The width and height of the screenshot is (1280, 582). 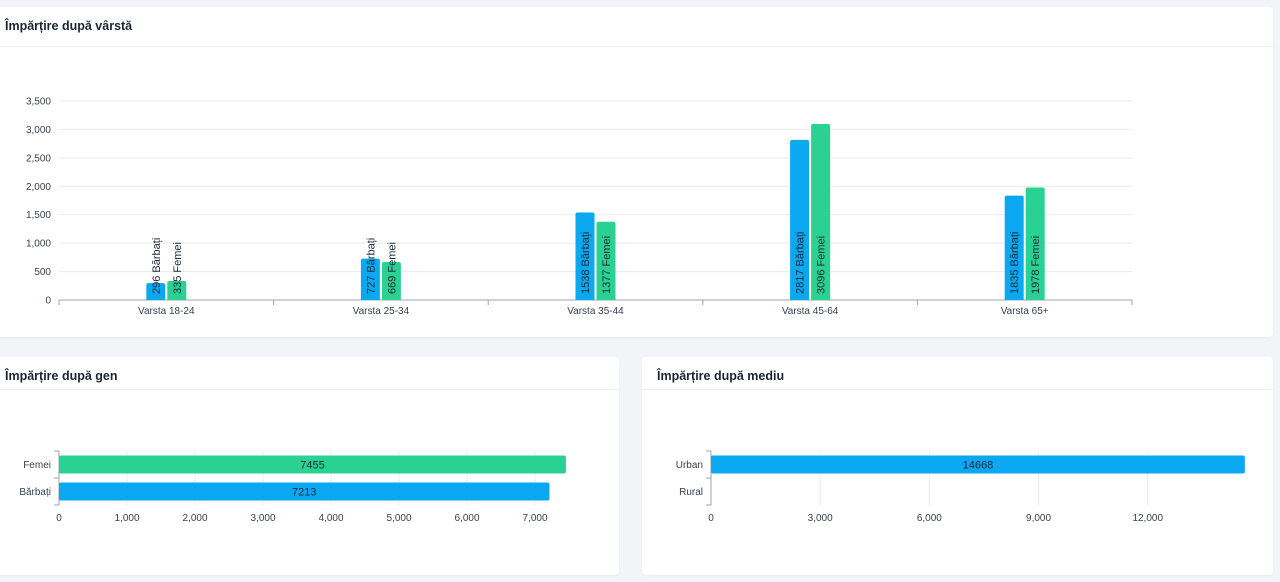 I want to click on x-tick-label: 2,000, so click(x=194, y=518).